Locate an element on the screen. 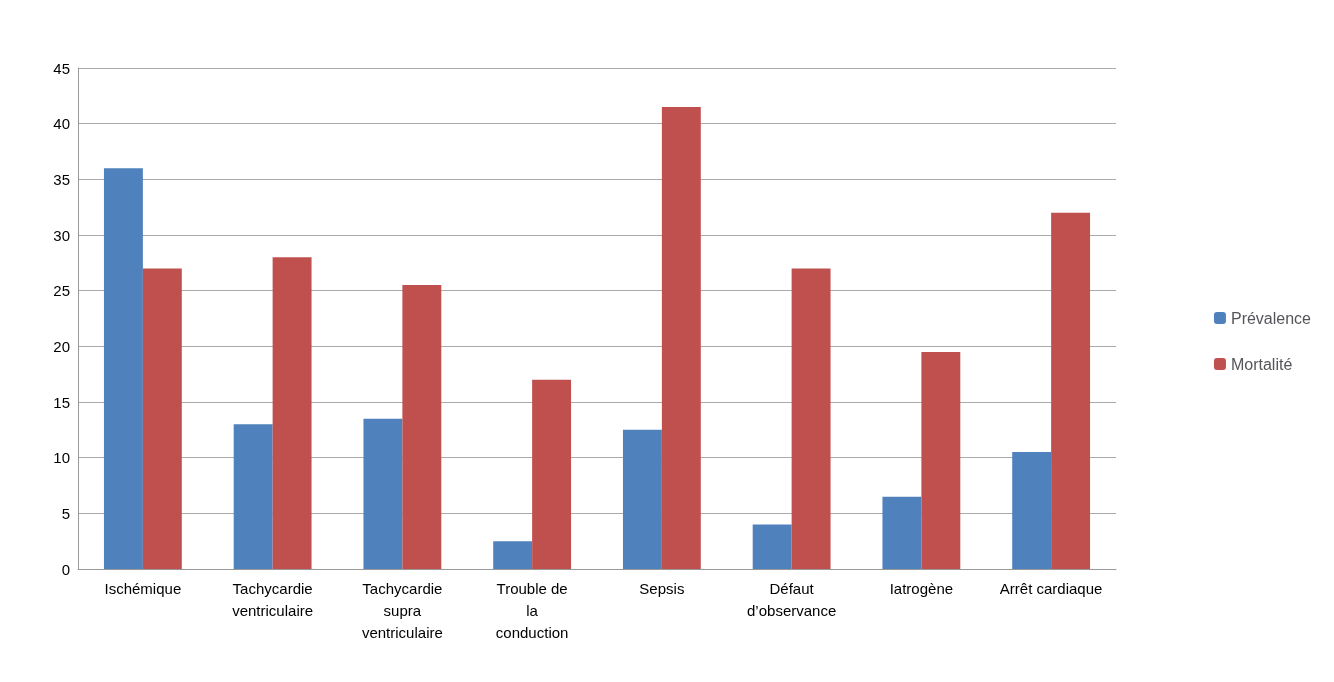 The width and height of the screenshot is (1334, 682). y-tick-label: 35 is located at coordinates (61, 179).